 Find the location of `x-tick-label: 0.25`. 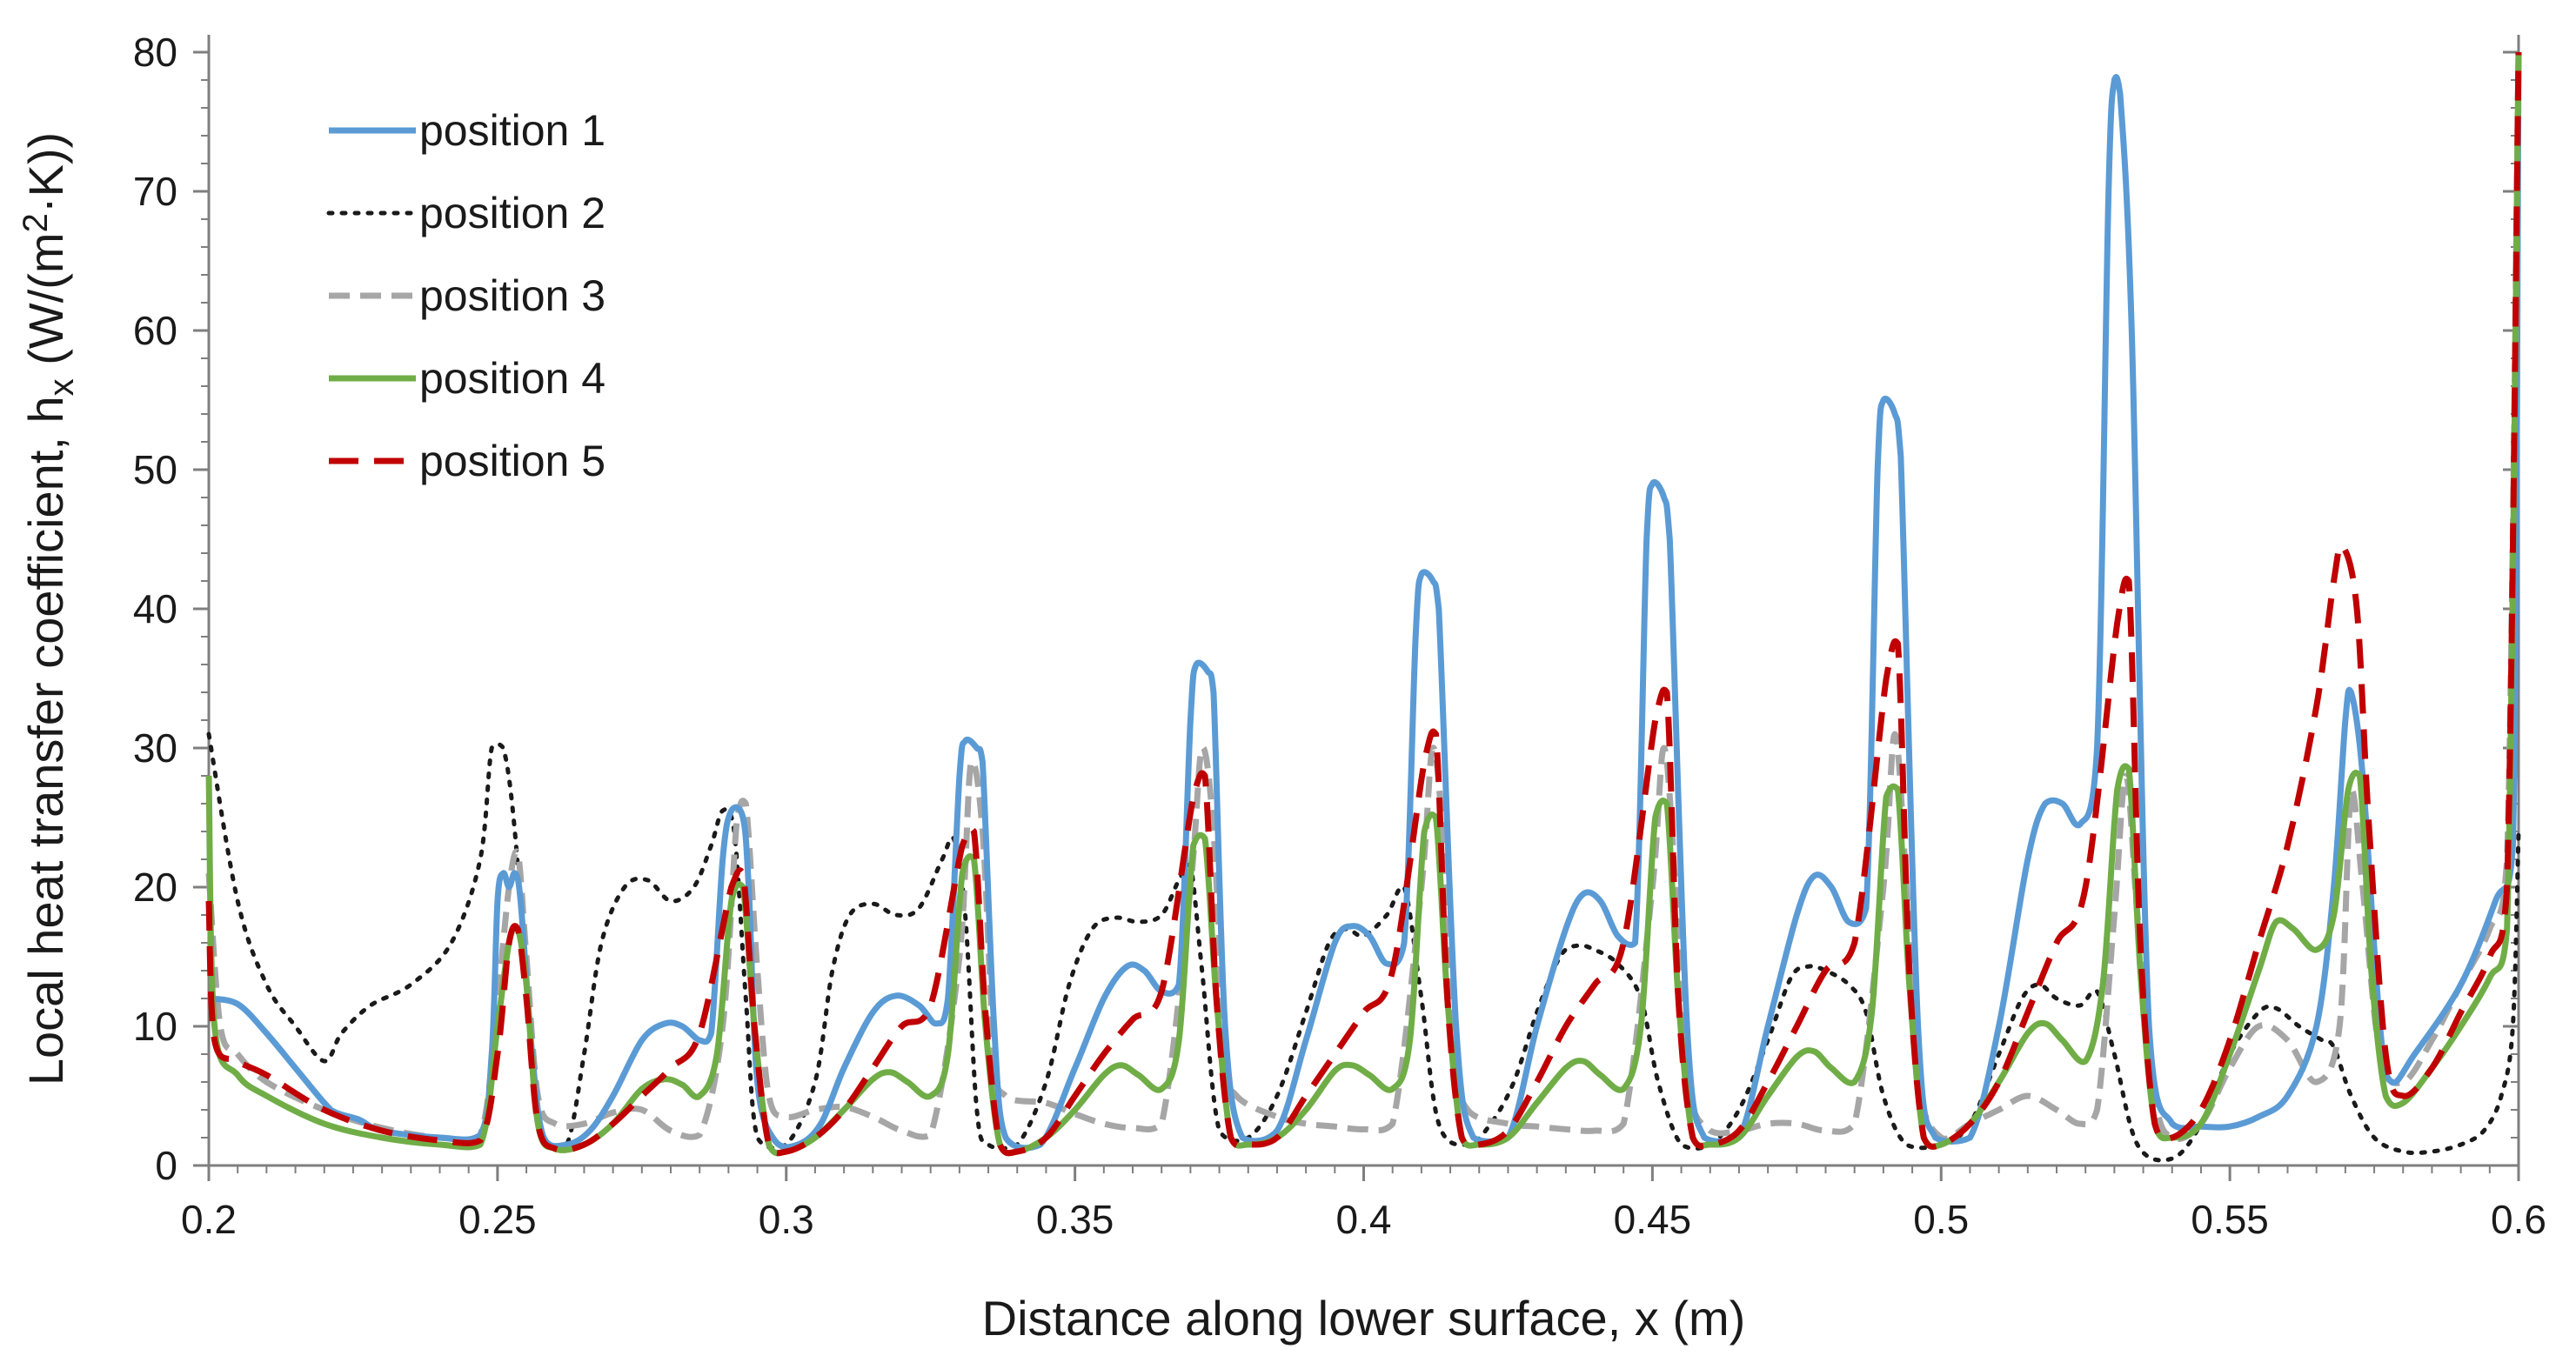

x-tick-label: 0.25 is located at coordinates (497, 1220).